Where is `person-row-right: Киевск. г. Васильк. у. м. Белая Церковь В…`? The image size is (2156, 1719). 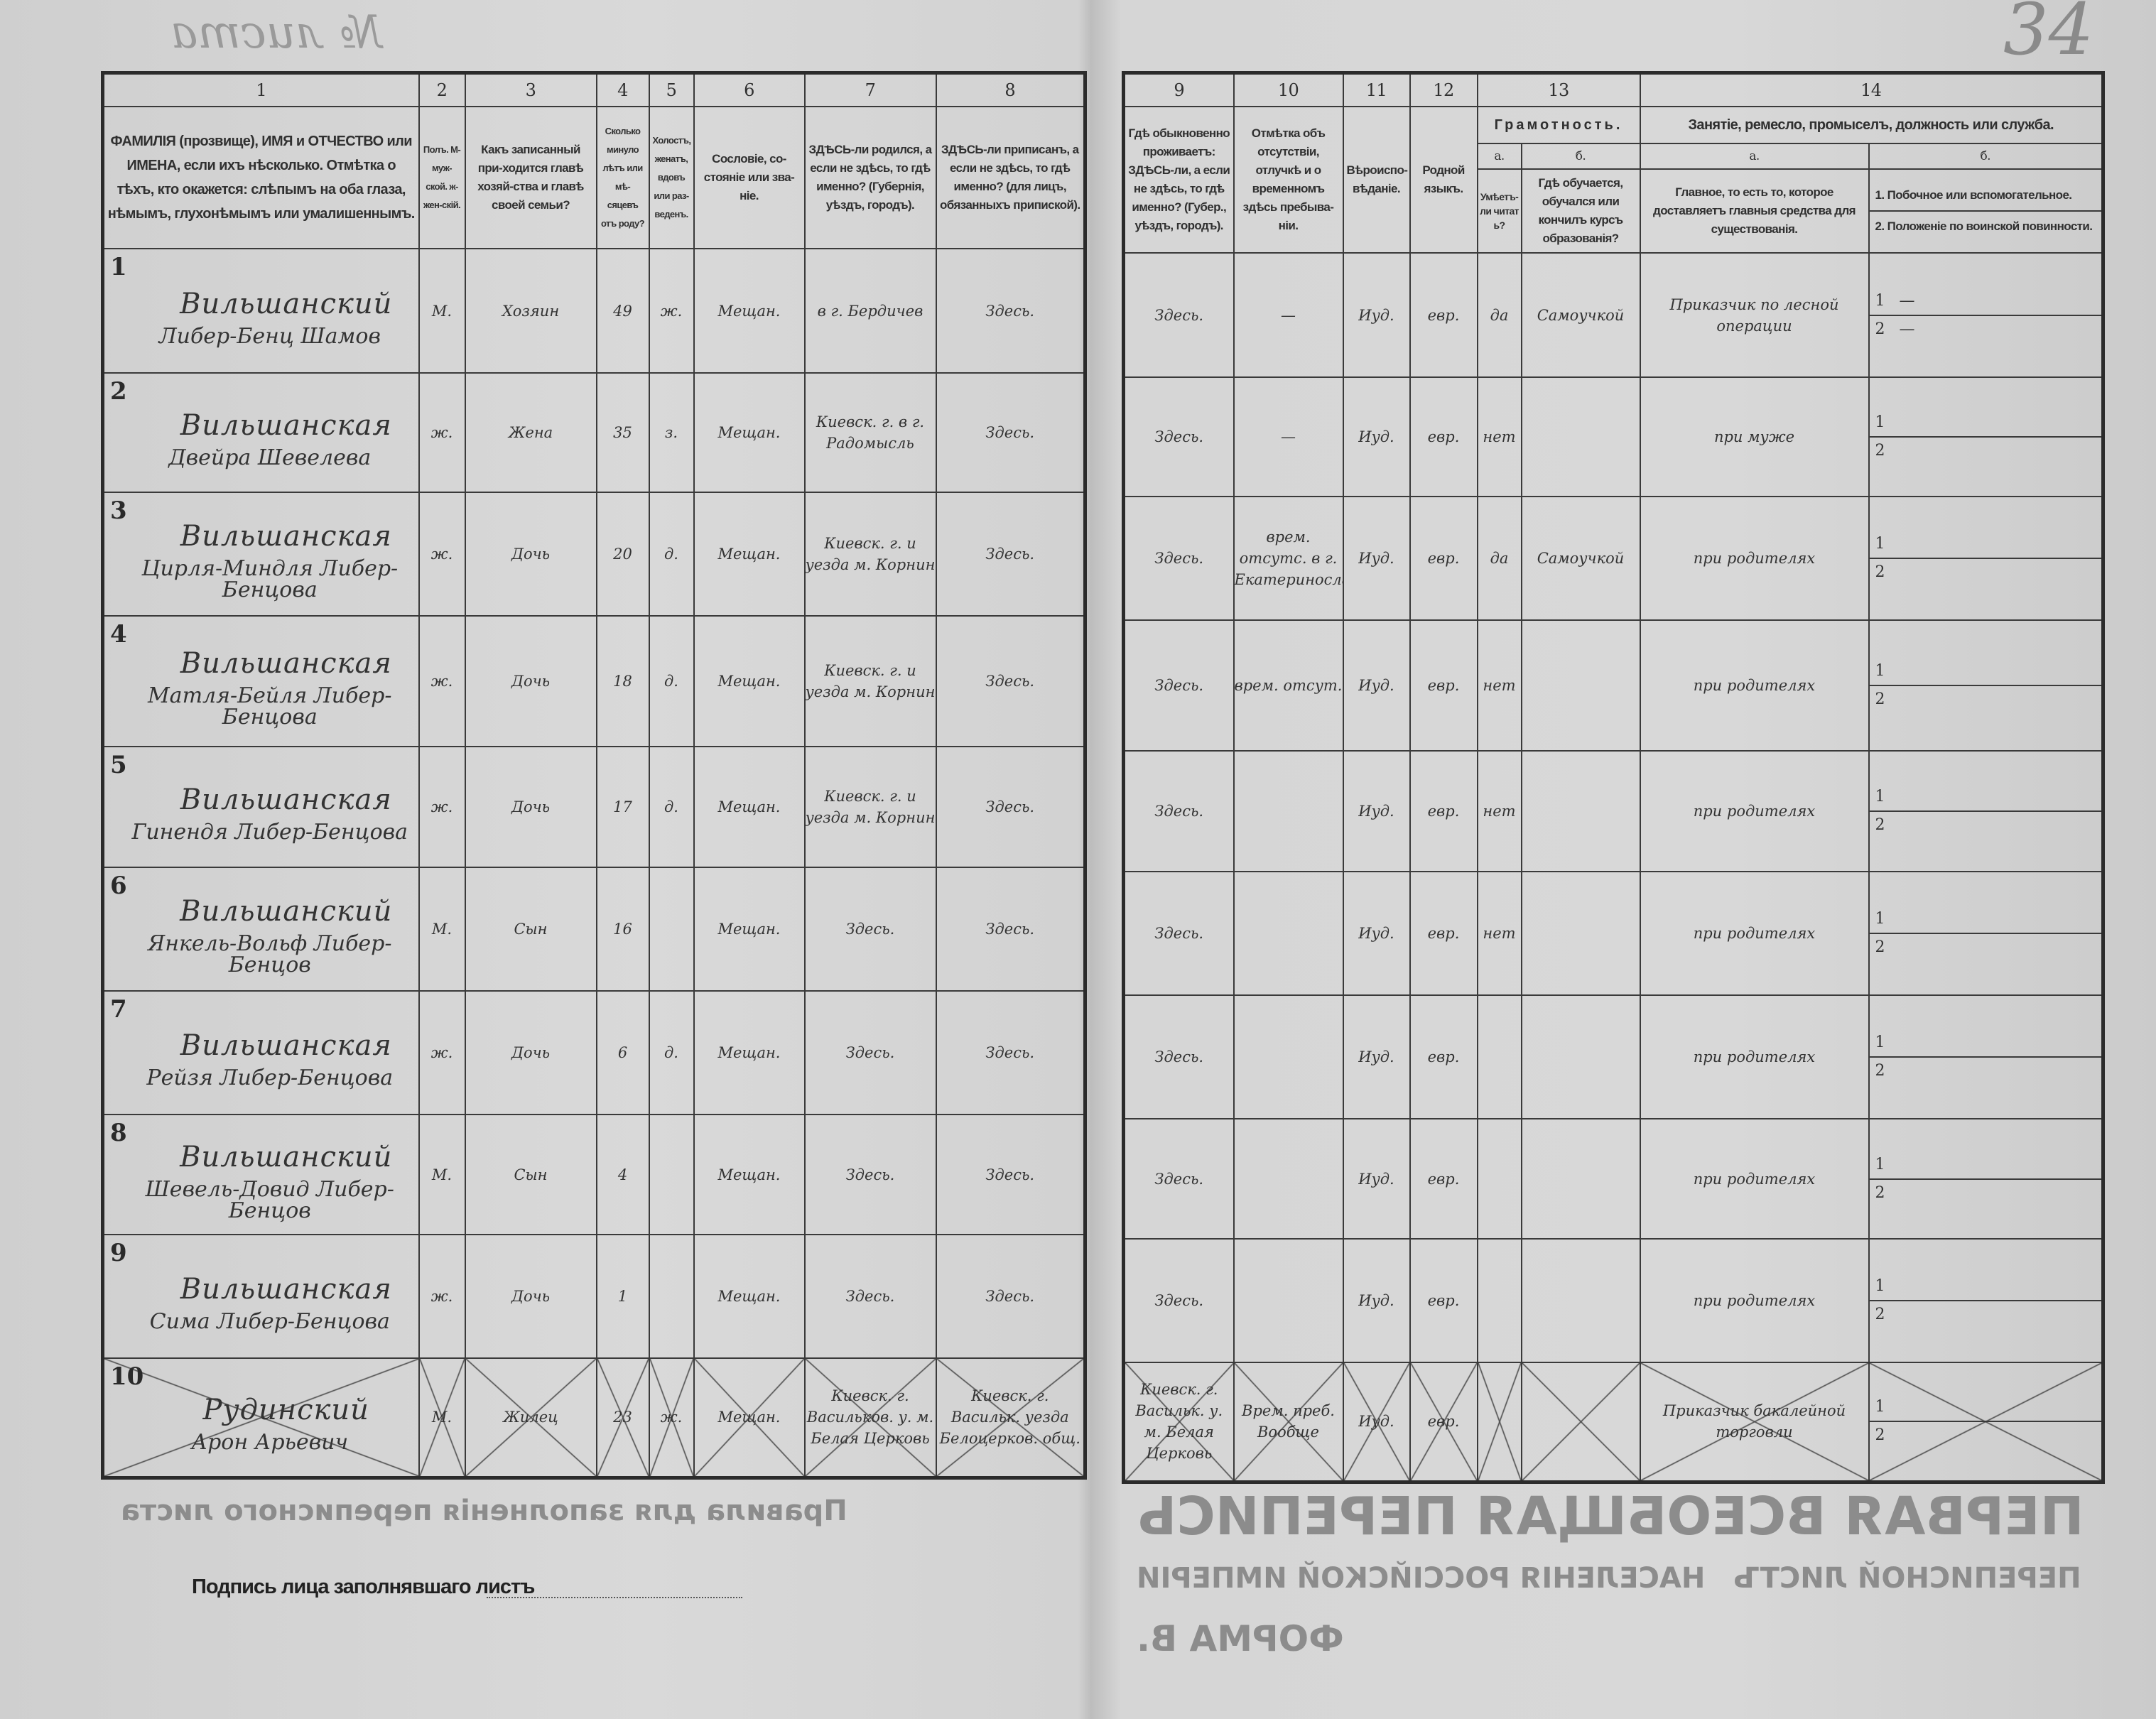 person-row-right: Киевск. г. Васильк. у. м. Белая Церковь В… is located at coordinates (1613, 1422).